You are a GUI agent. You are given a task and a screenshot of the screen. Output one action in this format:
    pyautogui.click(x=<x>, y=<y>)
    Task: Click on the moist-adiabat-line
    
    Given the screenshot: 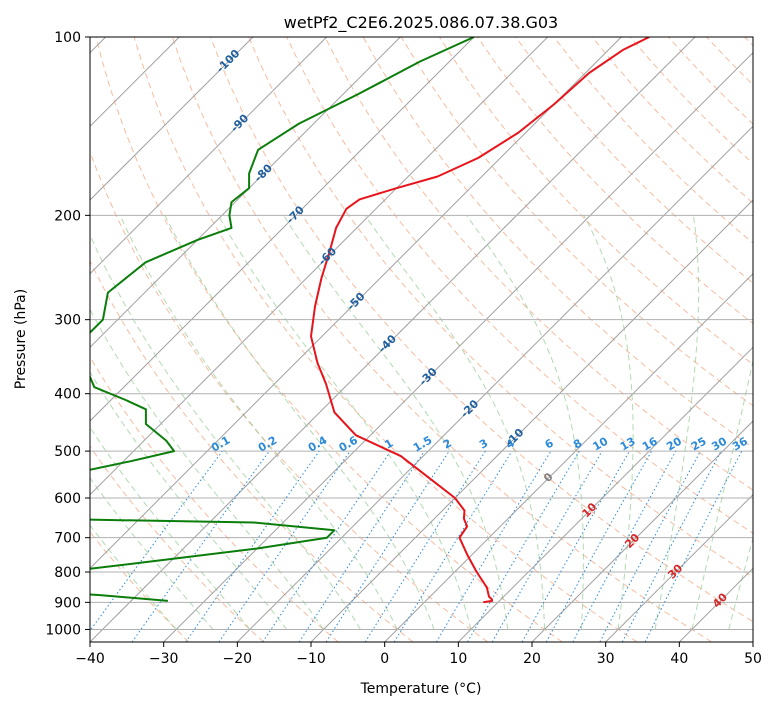 What is the action you would take?
    pyautogui.click(x=207, y=469)
    